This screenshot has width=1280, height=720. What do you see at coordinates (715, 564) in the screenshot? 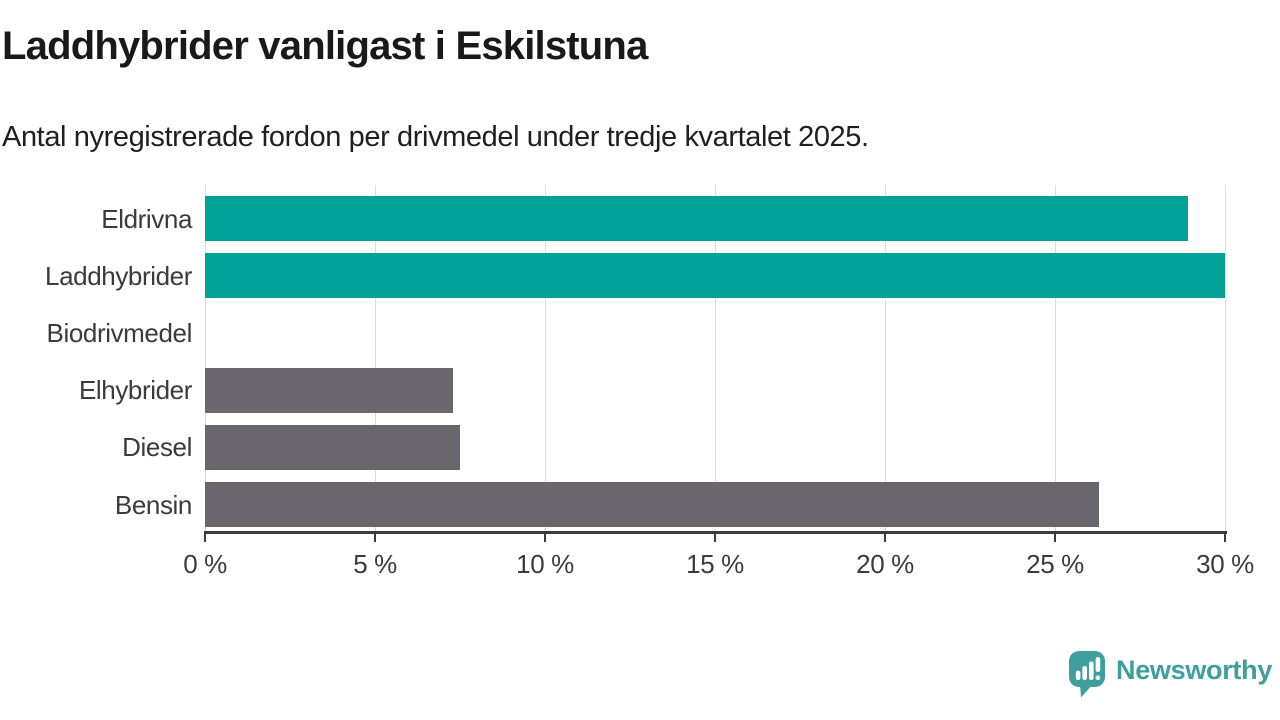
I see `x-tick-label-15: 15 %` at bounding box center [715, 564].